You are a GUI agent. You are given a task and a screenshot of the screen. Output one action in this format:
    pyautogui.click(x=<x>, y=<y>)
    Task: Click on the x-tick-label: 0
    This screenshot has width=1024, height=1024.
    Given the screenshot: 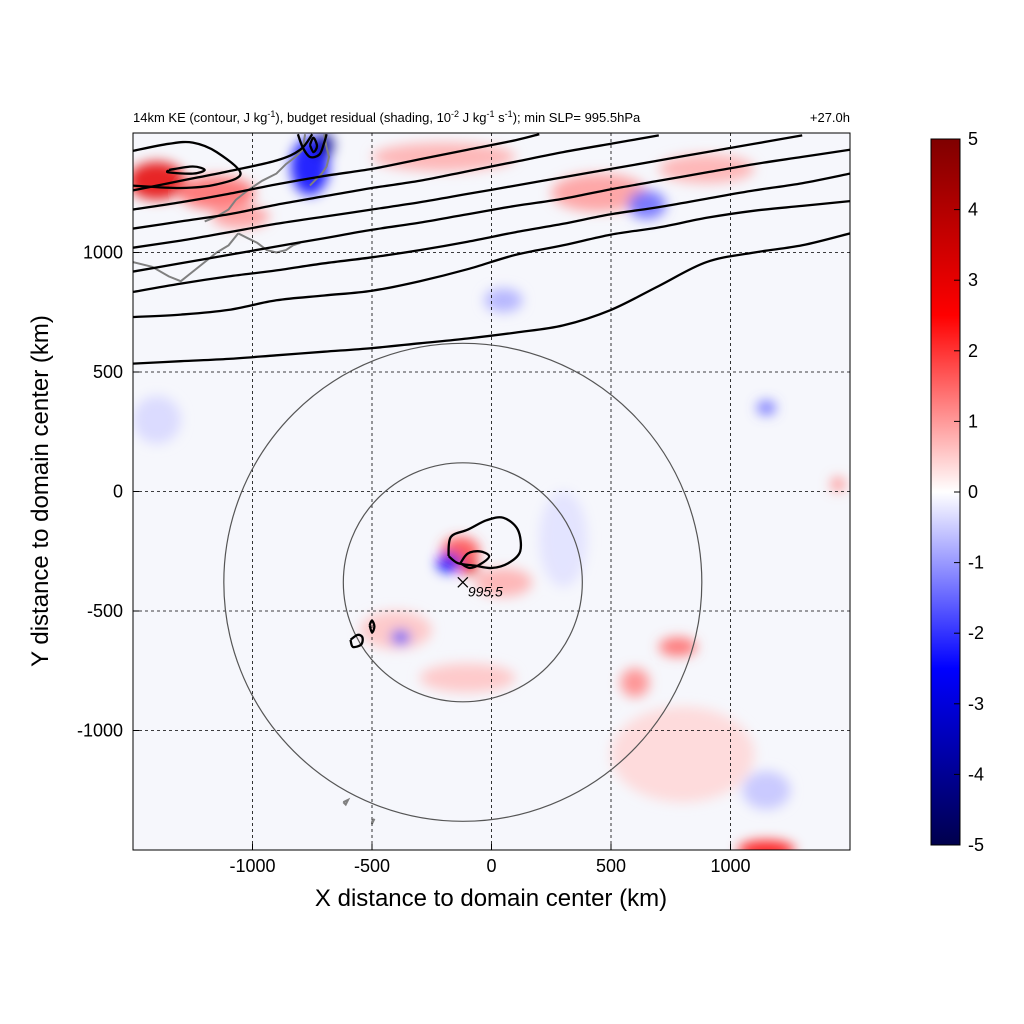 What is the action you would take?
    pyautogui.click(x=491, y=866)
    